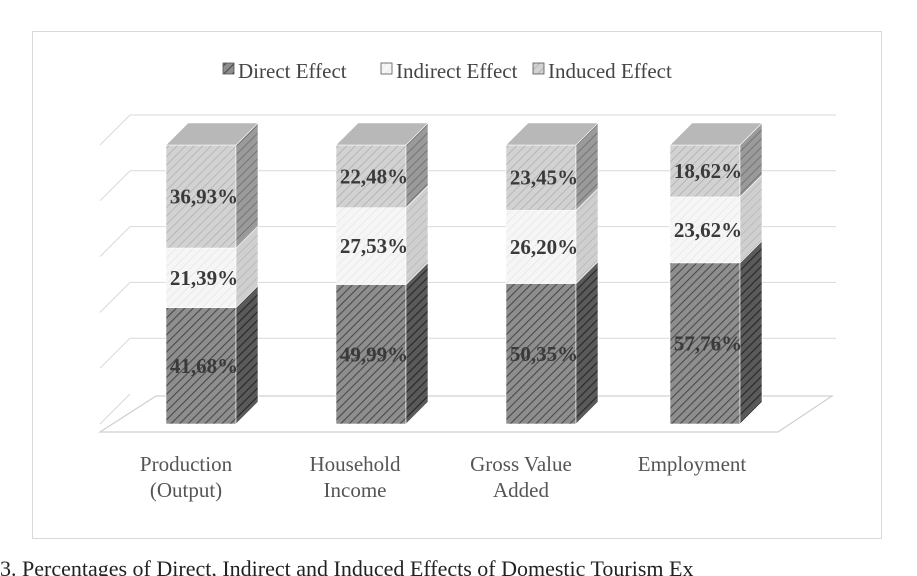 The height and width of the screenshot is (576, 917). I want to click on data-label-indirect-0: 21,39%, so click(204, 278).